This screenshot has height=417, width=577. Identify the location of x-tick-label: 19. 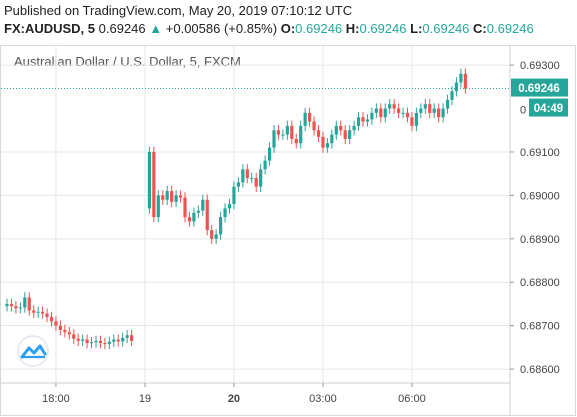
(145, 399).